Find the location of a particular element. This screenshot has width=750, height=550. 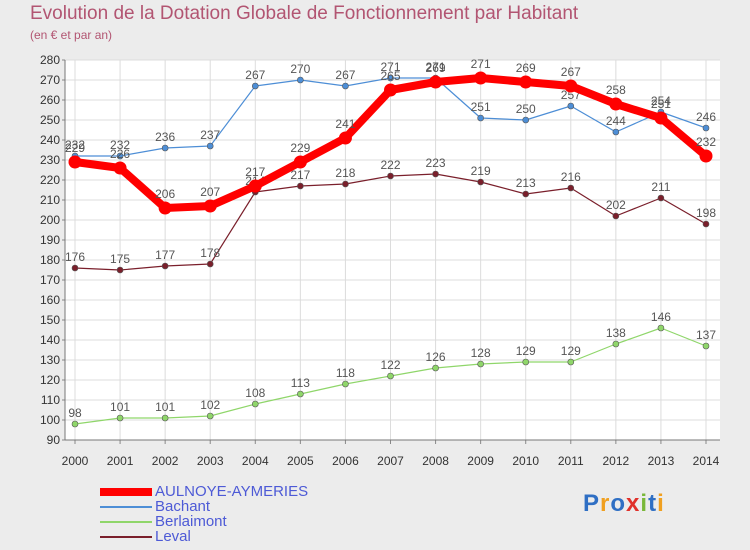

data-label: 232 is located at coordinates (75, 145).